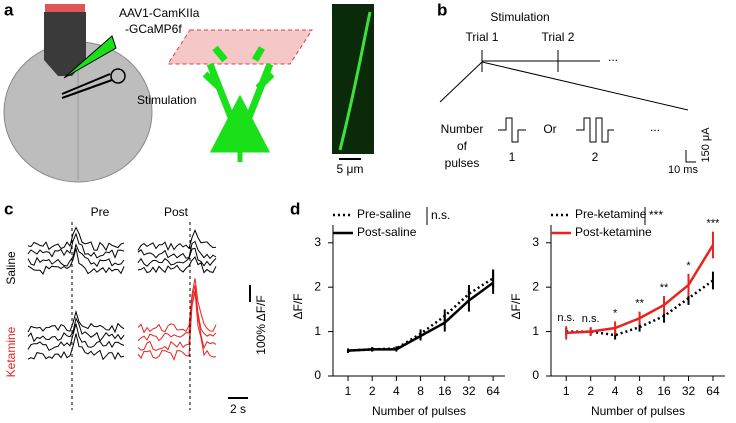 The image size is (736, 423). I want to click on objective, so click(65, 44).